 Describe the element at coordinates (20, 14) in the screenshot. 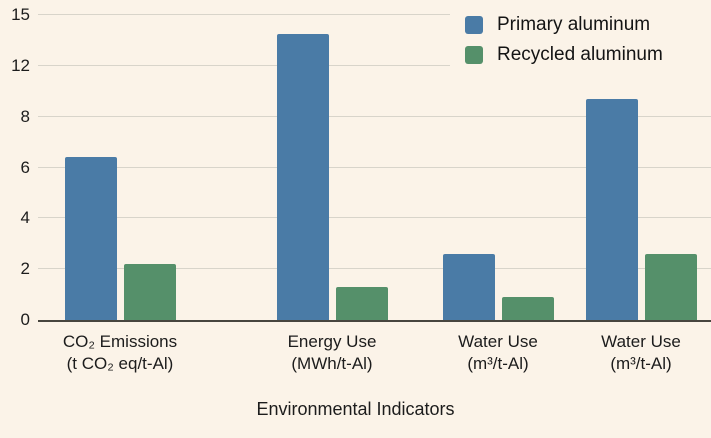

I see `y-tick-label: 15` at that location.